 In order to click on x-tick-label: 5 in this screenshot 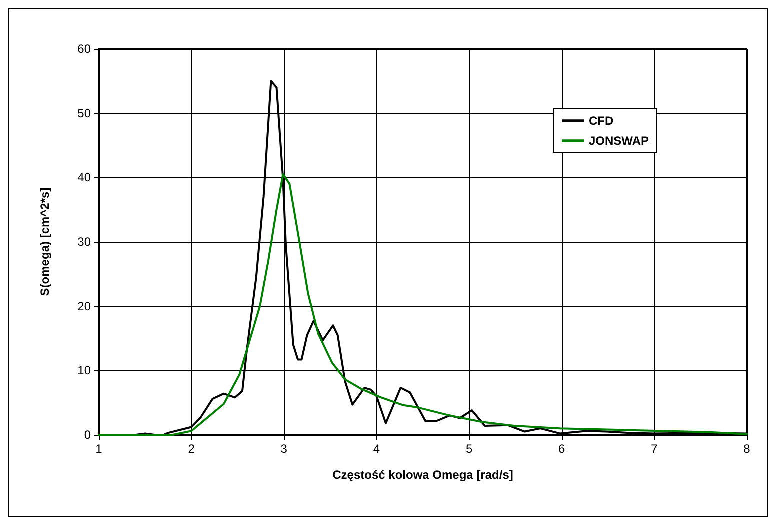, I will do `click(469, 449)`.